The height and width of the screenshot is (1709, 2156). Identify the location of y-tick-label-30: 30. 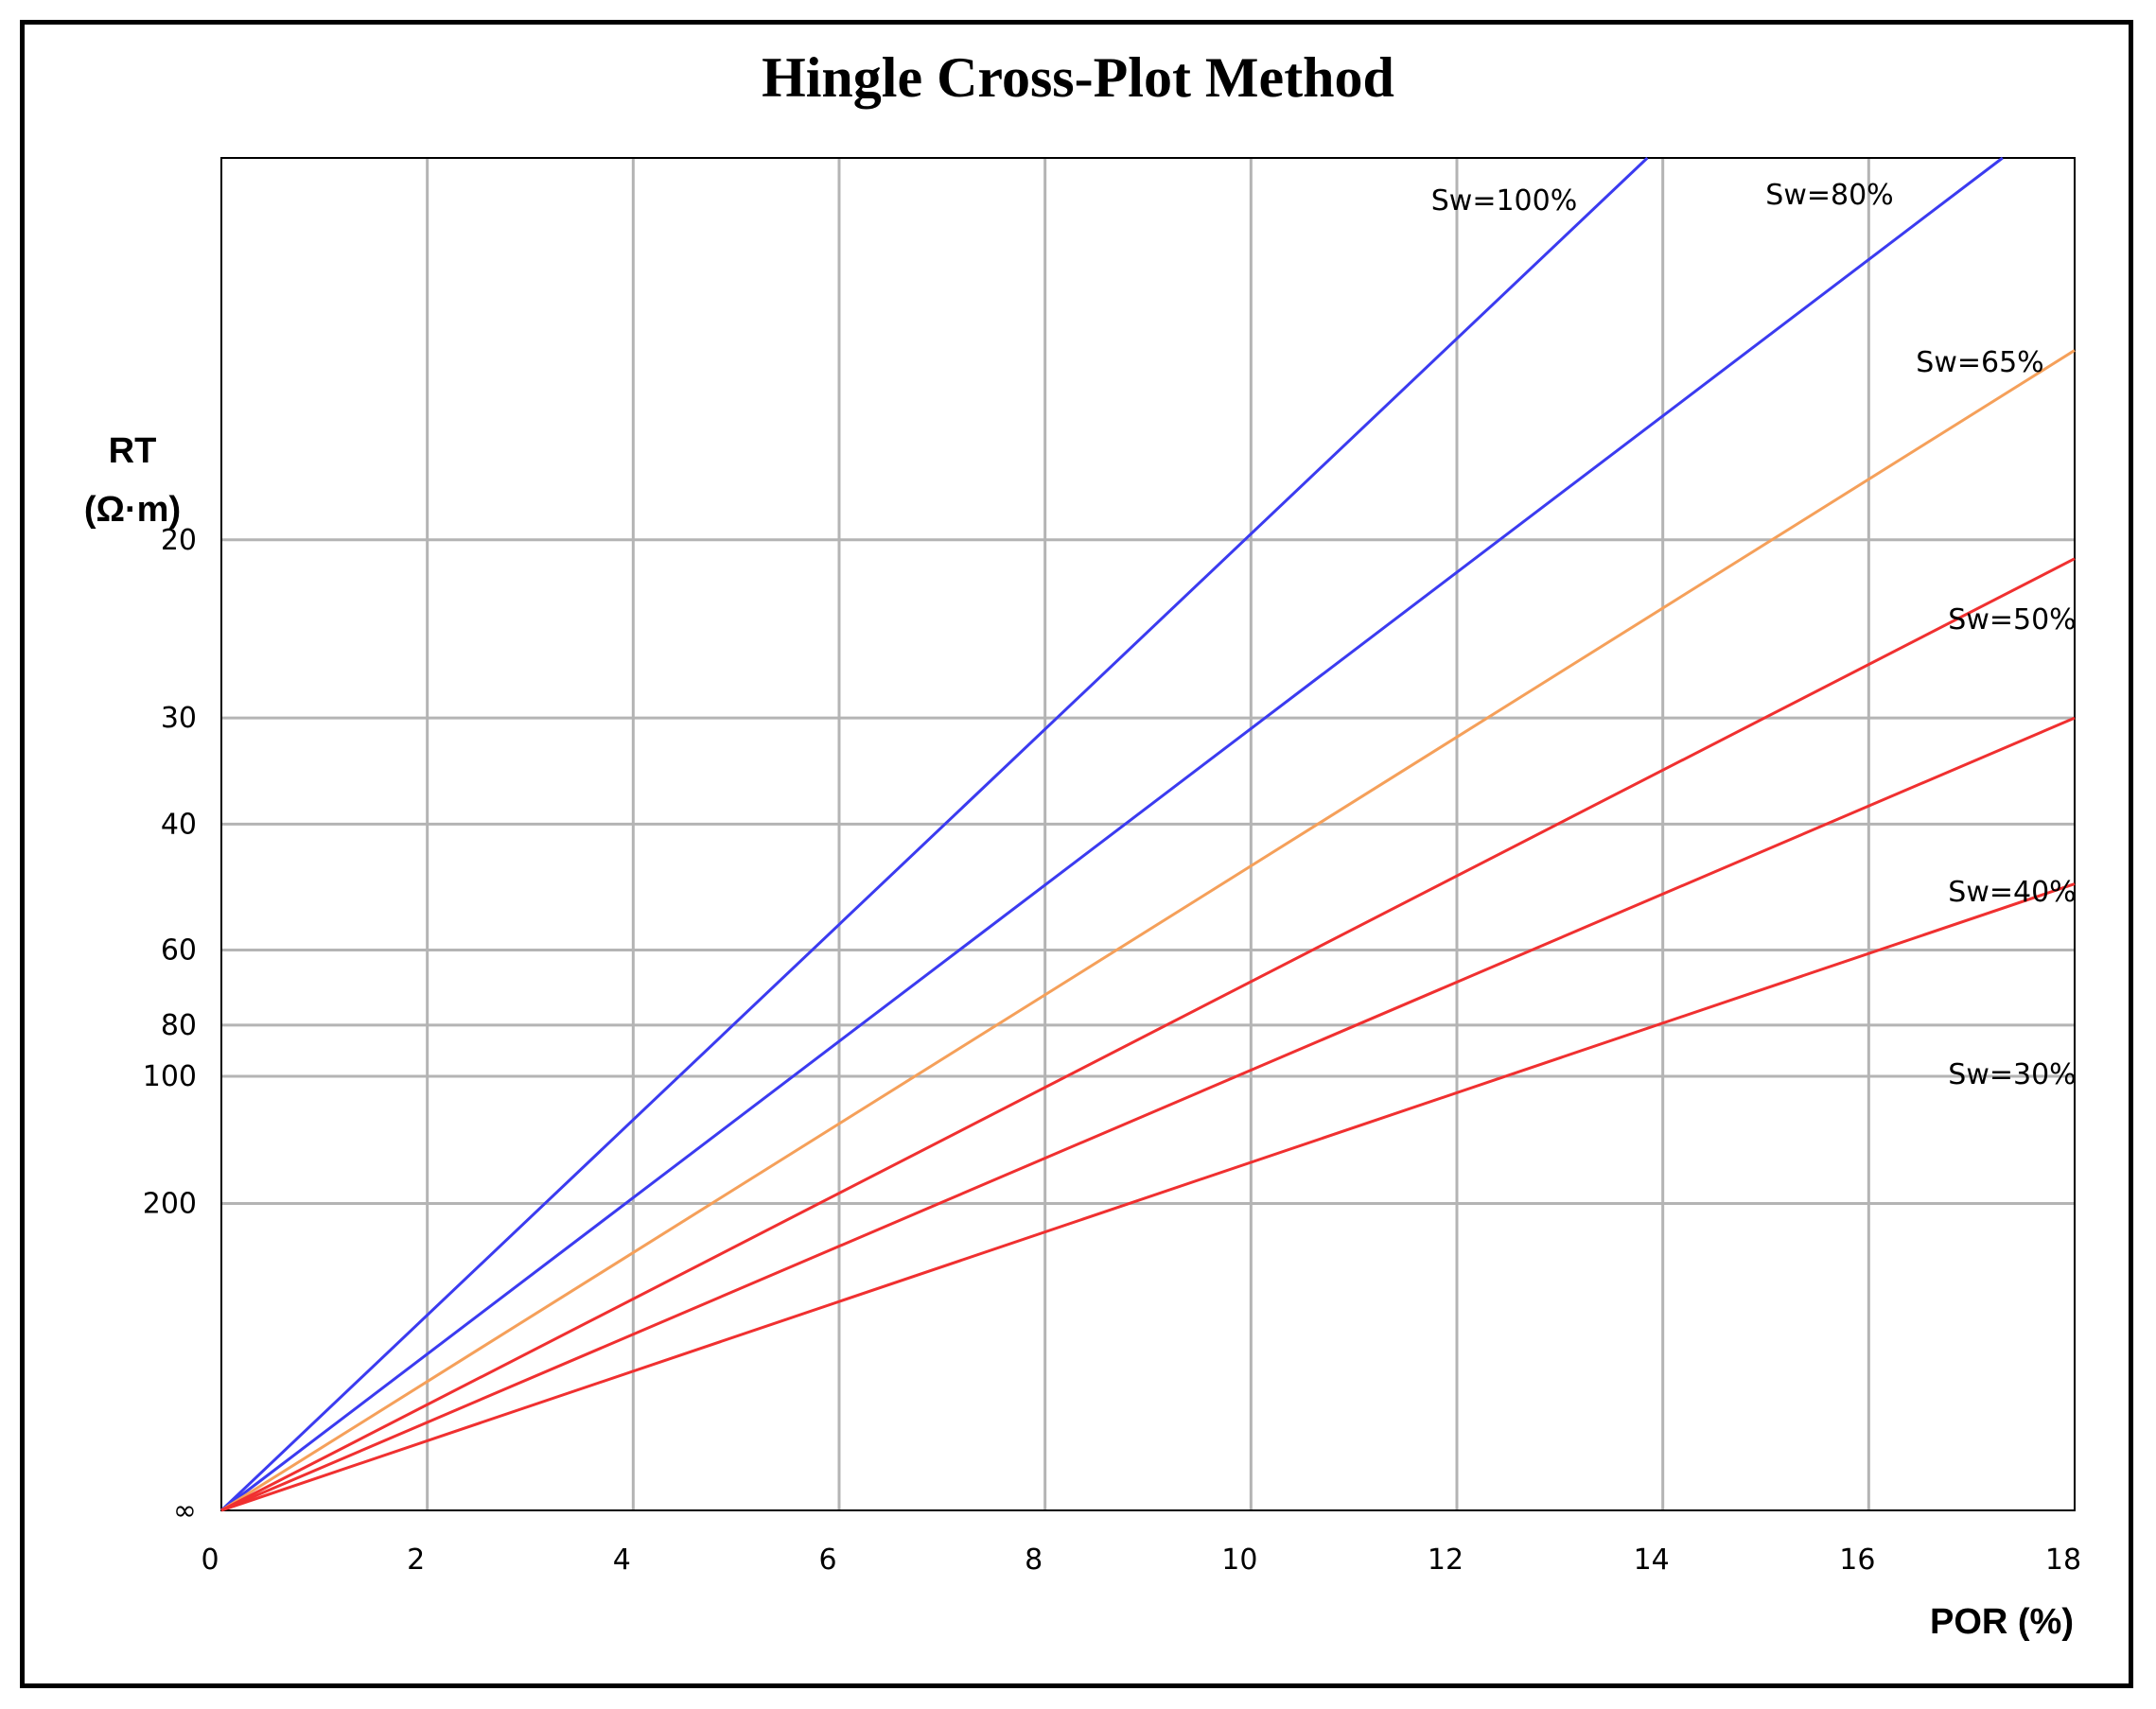
(179, 718).